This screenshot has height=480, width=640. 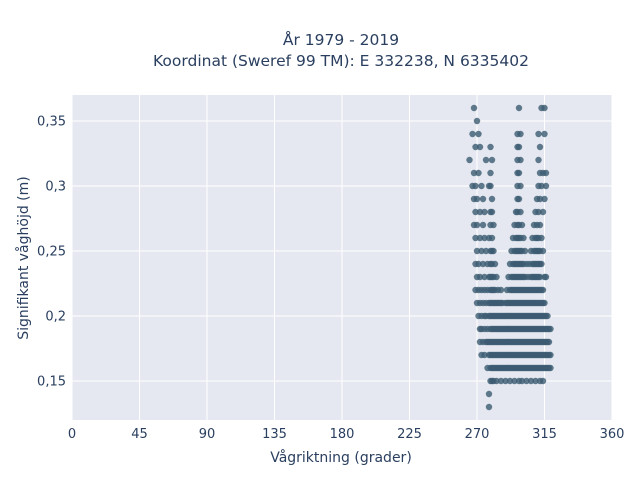 What do you see at coordinates (341, 39) in the screenshot?
I see `chart-title-line1: År 1979 - 2019` at bounding box center [341, 39].